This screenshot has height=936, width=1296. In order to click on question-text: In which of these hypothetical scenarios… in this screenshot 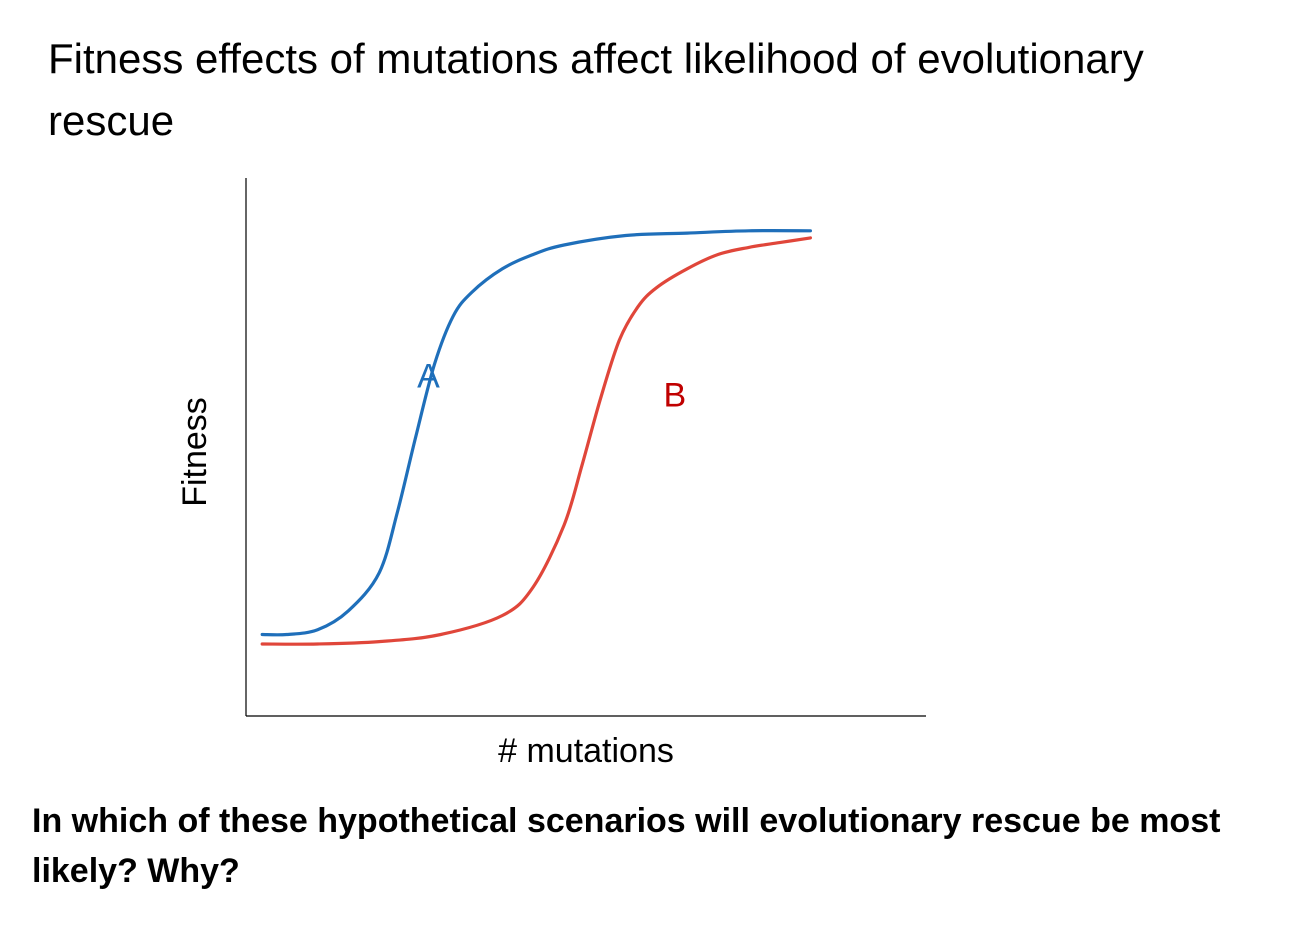, I will do `click(626, 846)`.